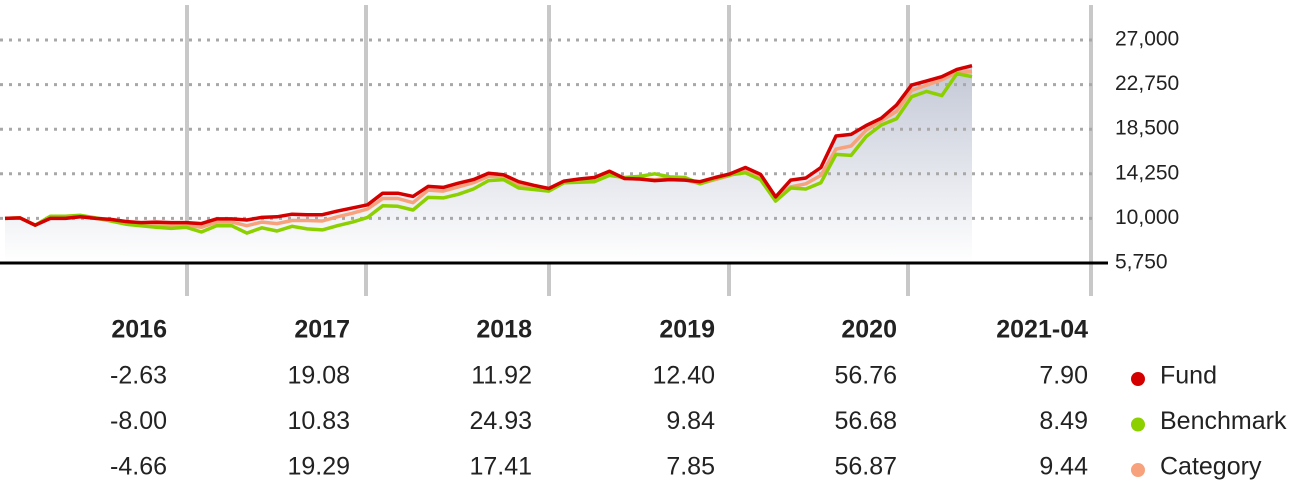 The height and width of the screenshot is (503, 1306). What do you see at coordinates (500, 467) in the screenshot?
I see `table-cell: 17.41` at bounding box center [500, 467].